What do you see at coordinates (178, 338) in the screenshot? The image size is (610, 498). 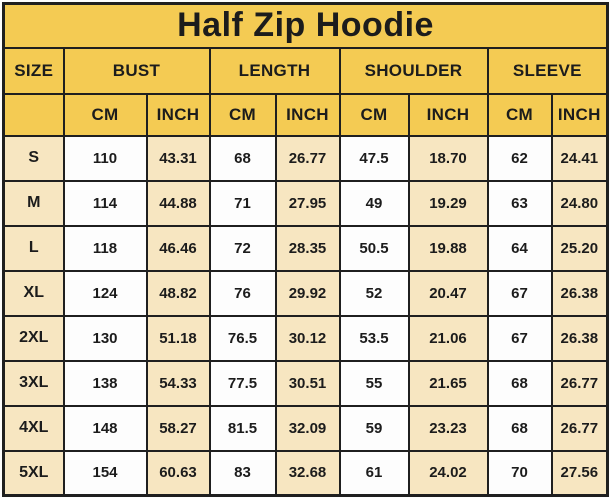 I see `inch-value-cell: 51.18` at bounding box center [178, 338].